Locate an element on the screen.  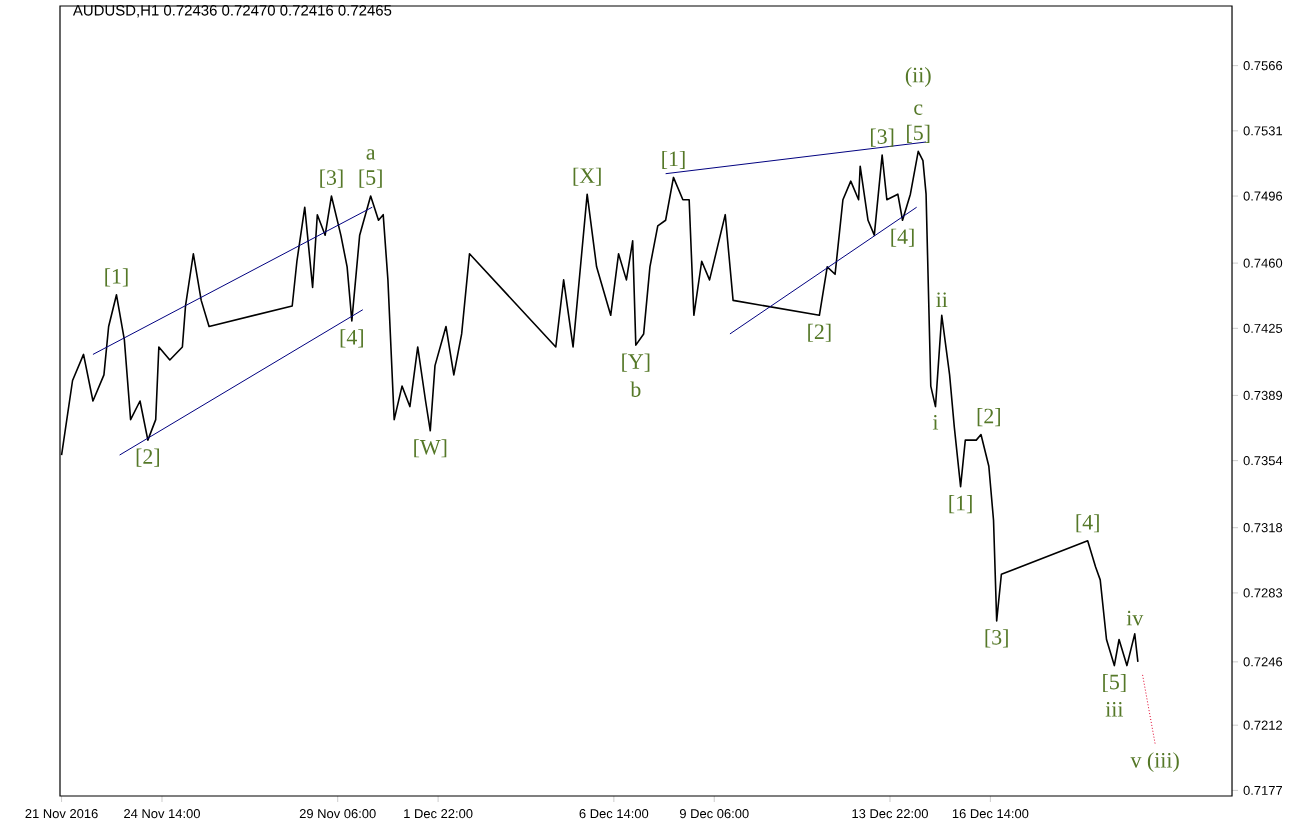
annotation: [Y] is located at coordinates (636, 362).